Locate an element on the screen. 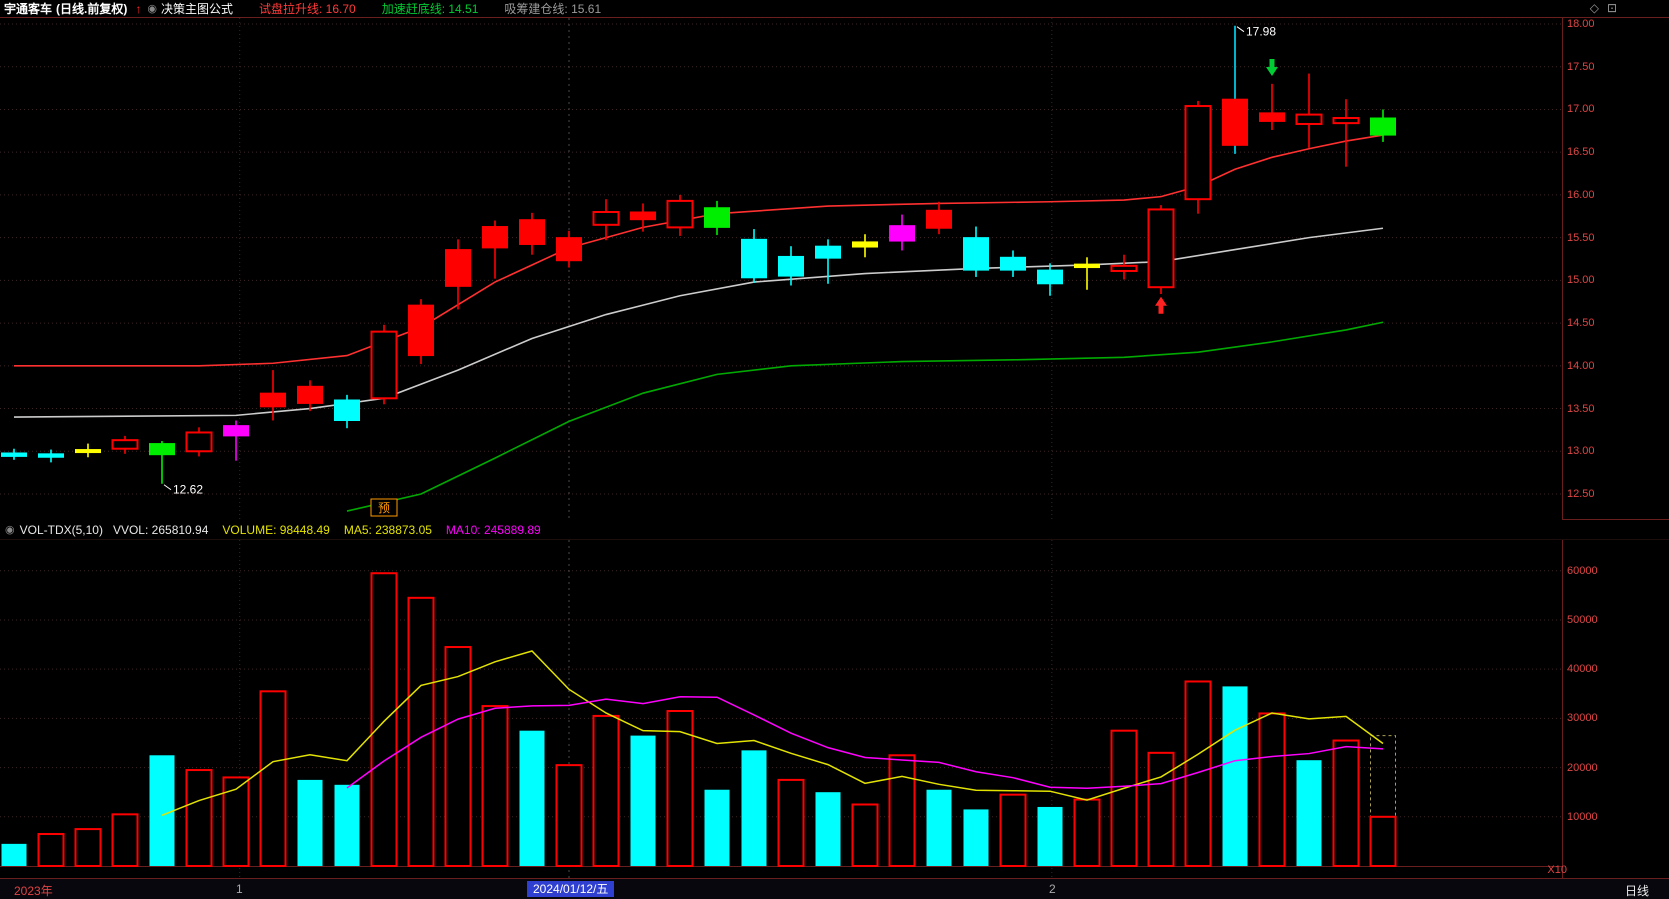  volume-value: VOLUME: 98448.49 is located at coordinates (276, 529).